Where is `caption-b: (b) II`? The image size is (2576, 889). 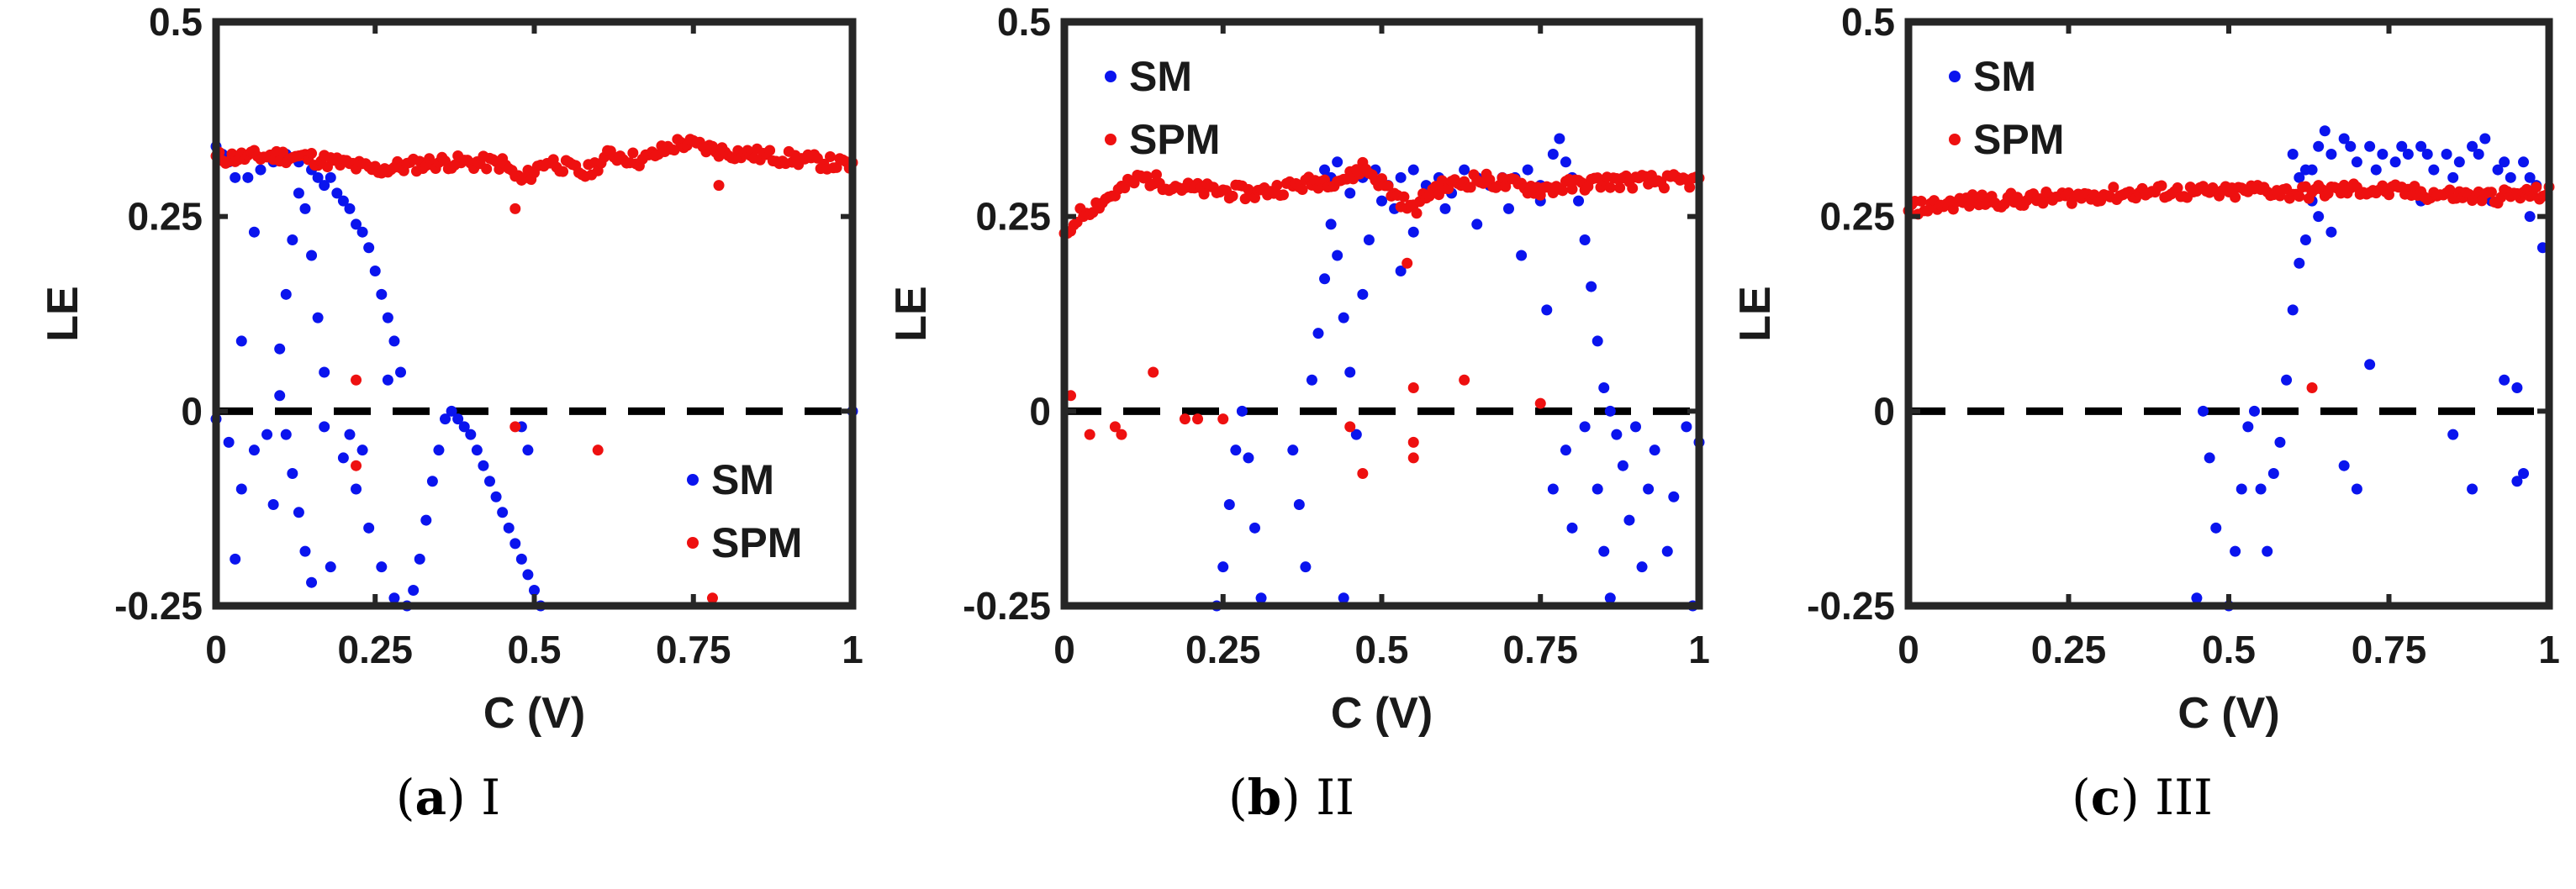 caption-b: (b) II is located at coordinates (1291, 798).